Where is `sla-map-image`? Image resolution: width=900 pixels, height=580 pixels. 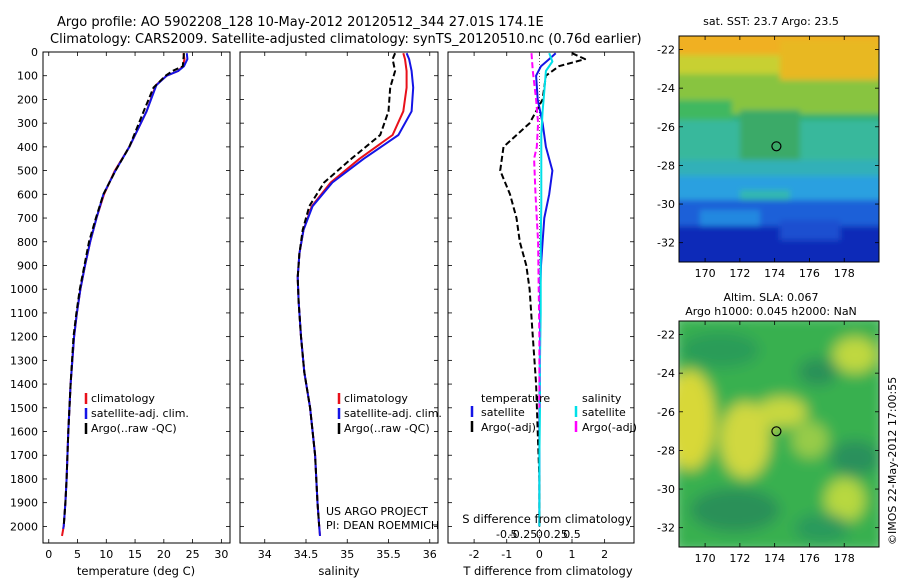 sla-map-image is located at coordinates (779, 434).